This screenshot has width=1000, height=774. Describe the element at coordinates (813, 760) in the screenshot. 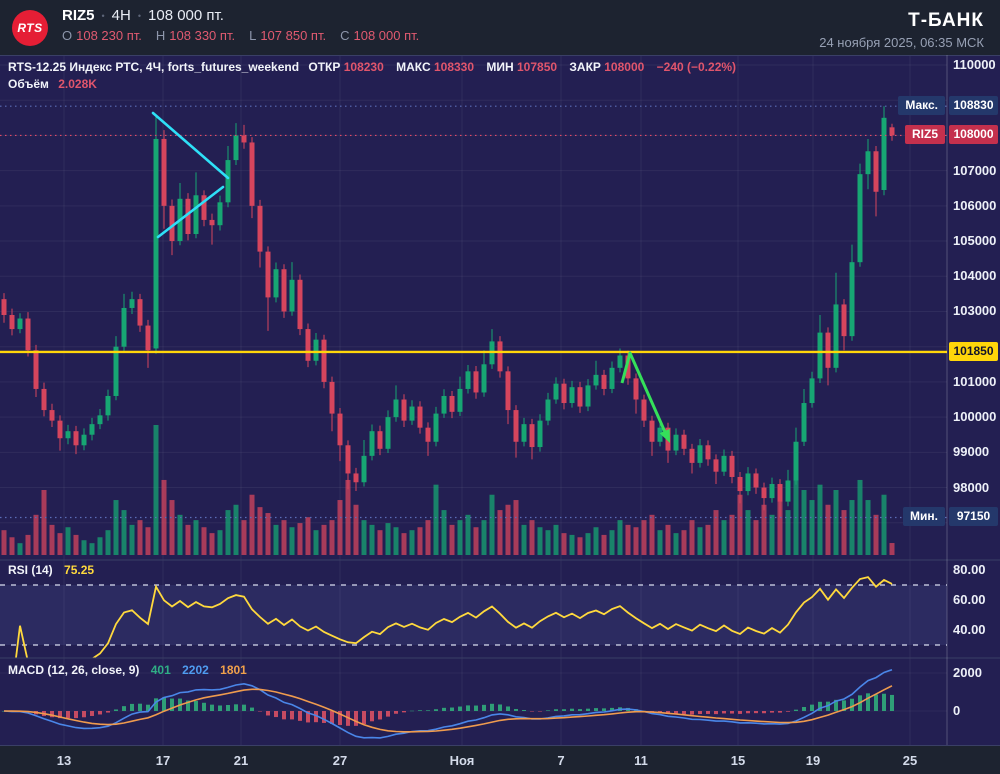

I see `time-axis-tick: 19` at that location.